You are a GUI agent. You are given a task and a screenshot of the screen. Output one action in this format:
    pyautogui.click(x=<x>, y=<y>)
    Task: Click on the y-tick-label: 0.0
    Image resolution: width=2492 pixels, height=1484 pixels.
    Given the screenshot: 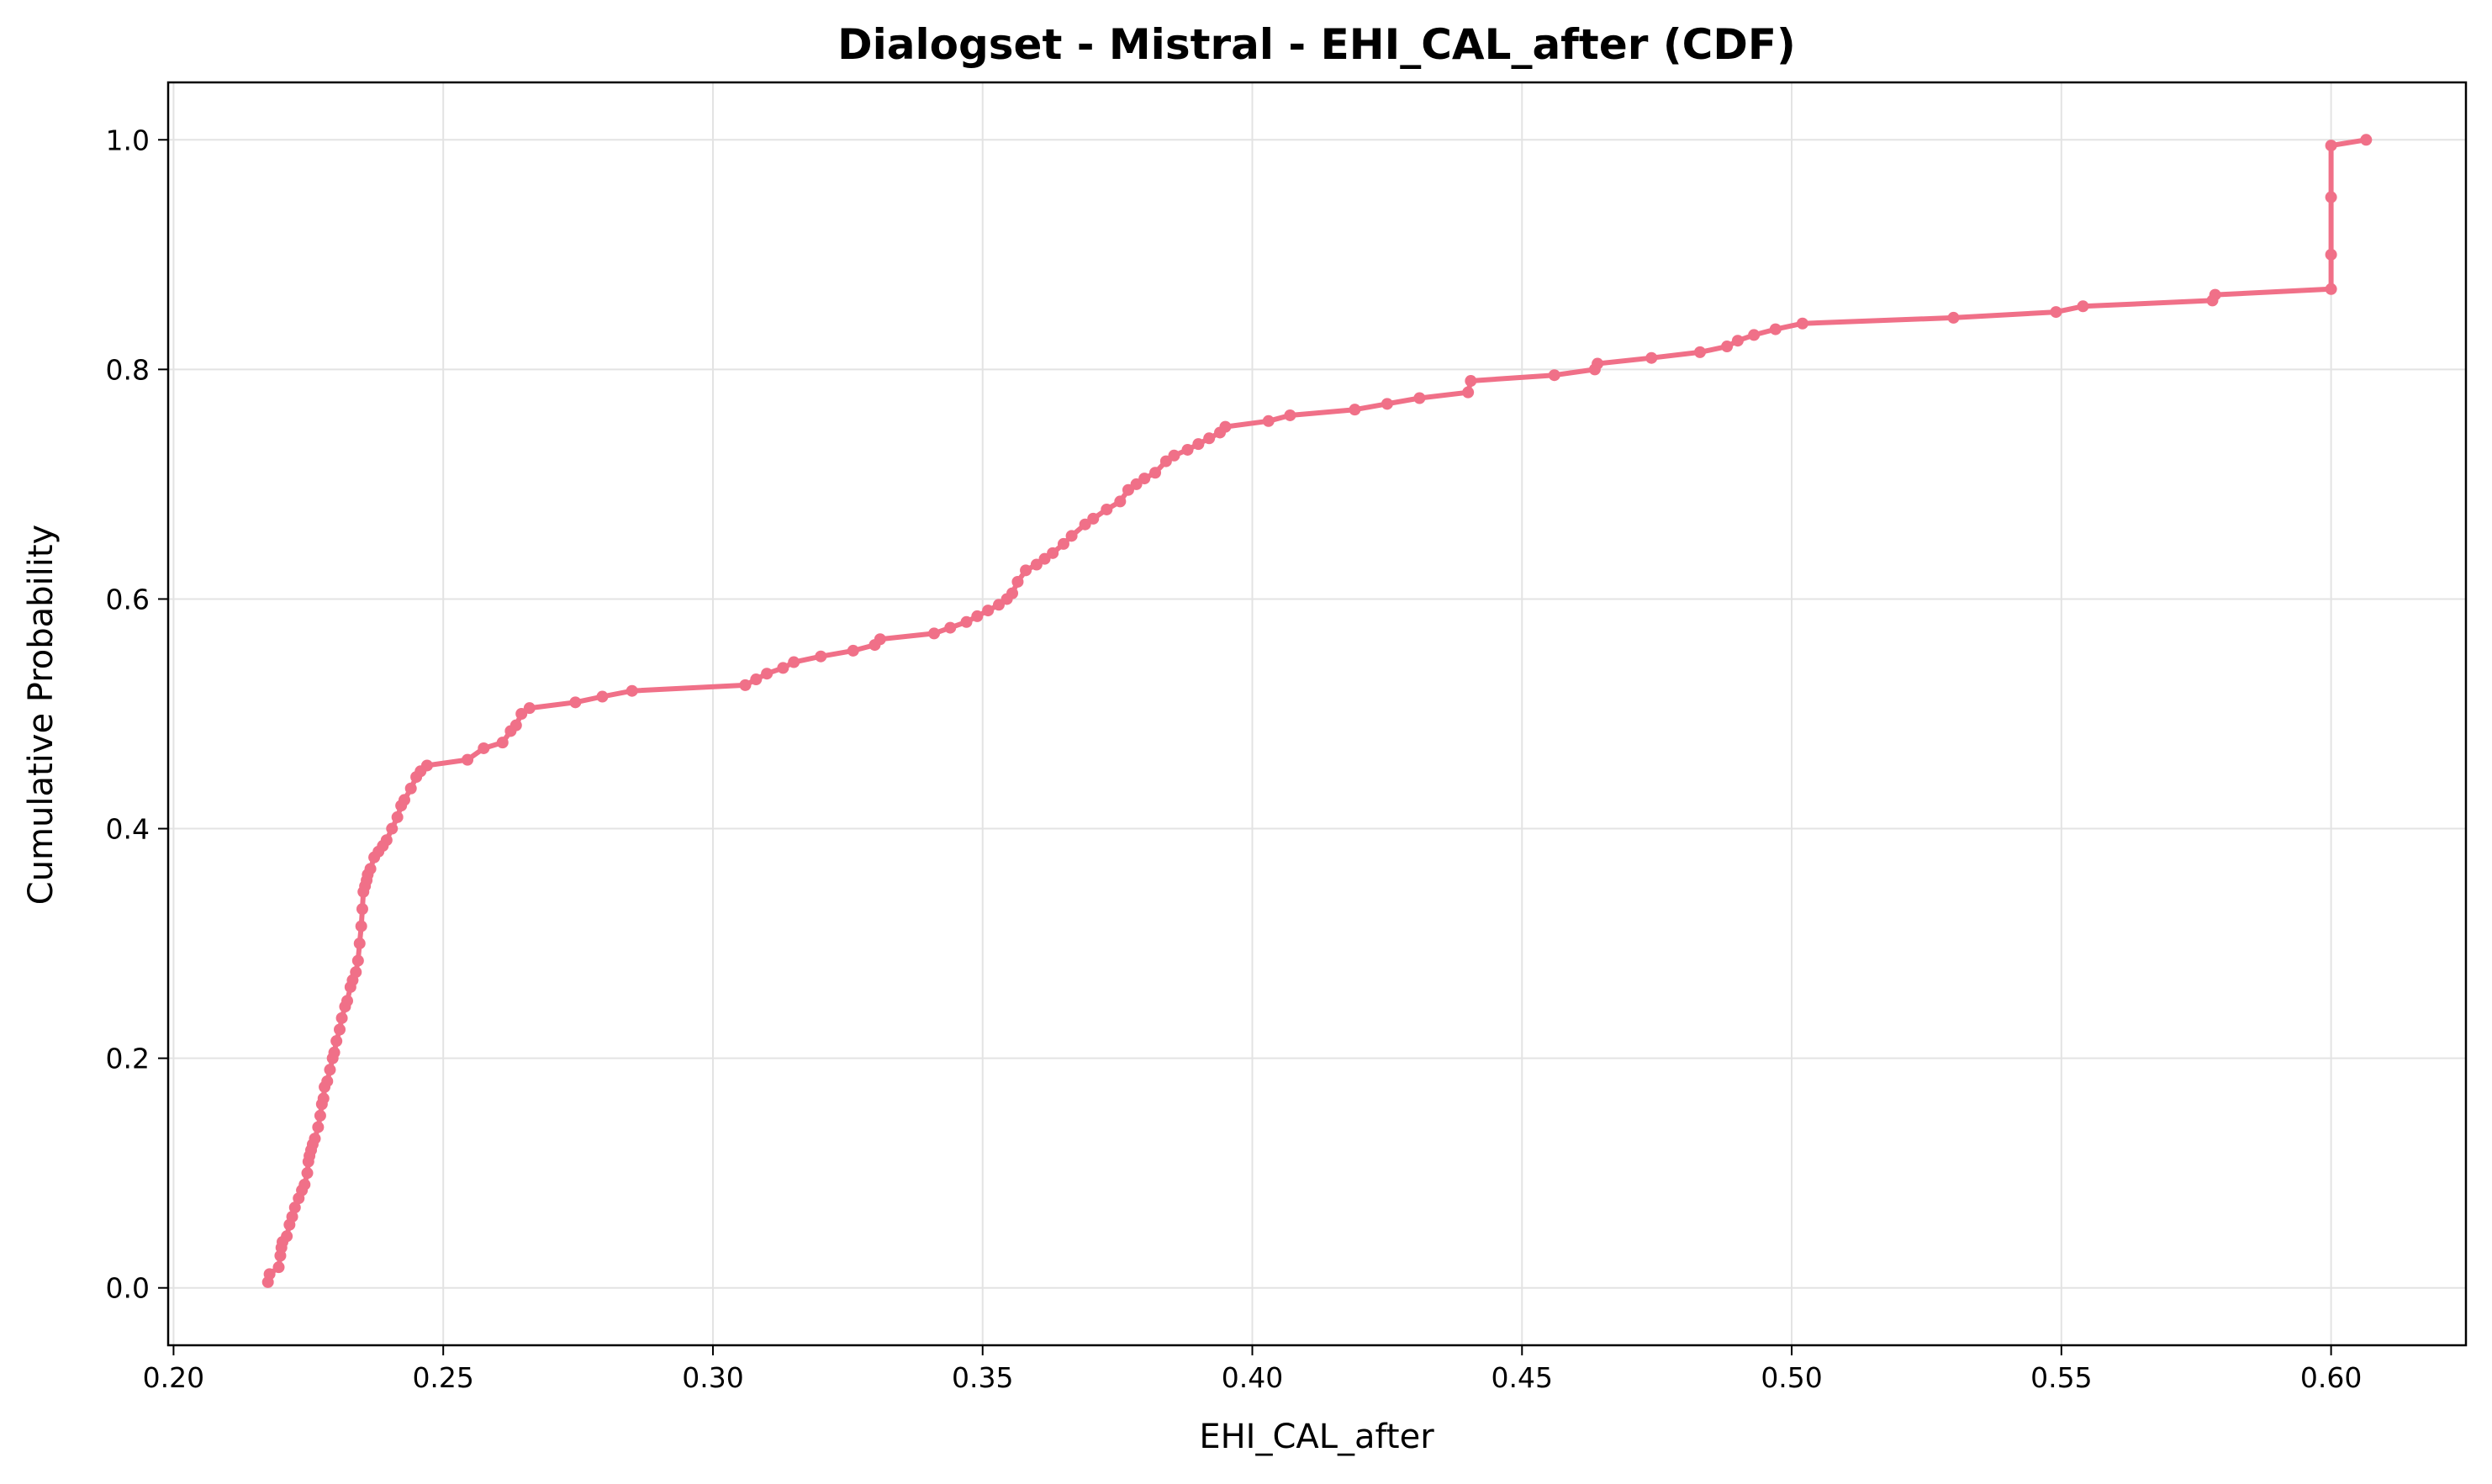 What is the action you would take?
    pyautogui.click(x=128, y=1288)
    